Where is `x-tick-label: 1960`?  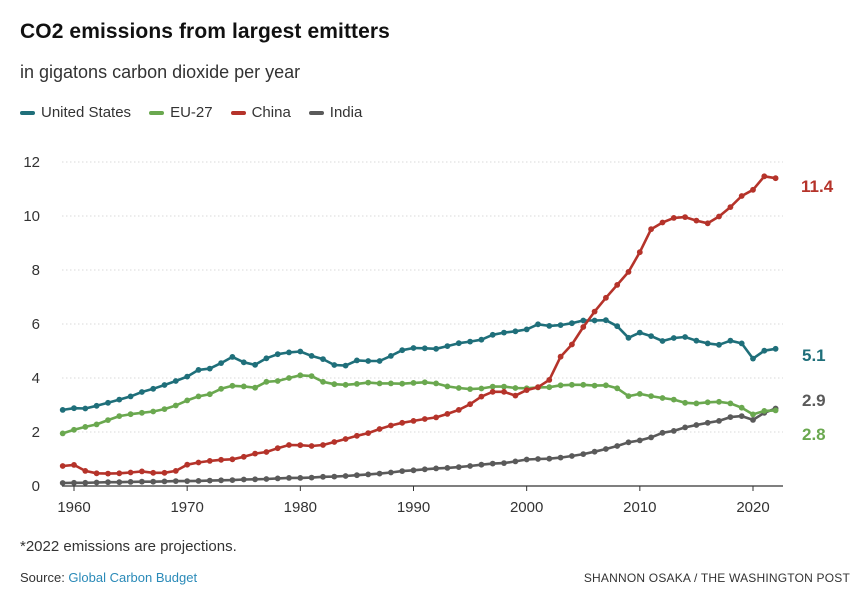
x-tick-label: 1960 is located at coordinates (73, 507).